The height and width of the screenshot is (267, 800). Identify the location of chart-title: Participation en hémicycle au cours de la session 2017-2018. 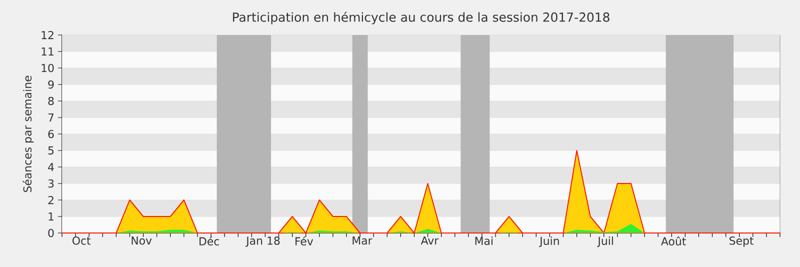
(421, 18).